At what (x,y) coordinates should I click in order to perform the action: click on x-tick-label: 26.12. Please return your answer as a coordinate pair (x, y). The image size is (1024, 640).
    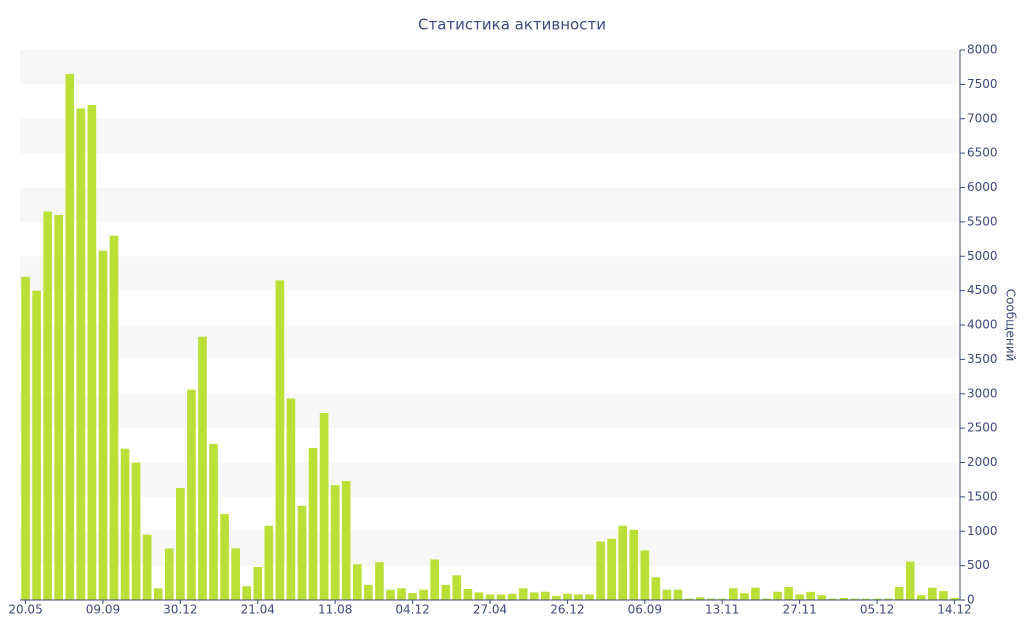
    Looking at the image, I should click on (567, 610).